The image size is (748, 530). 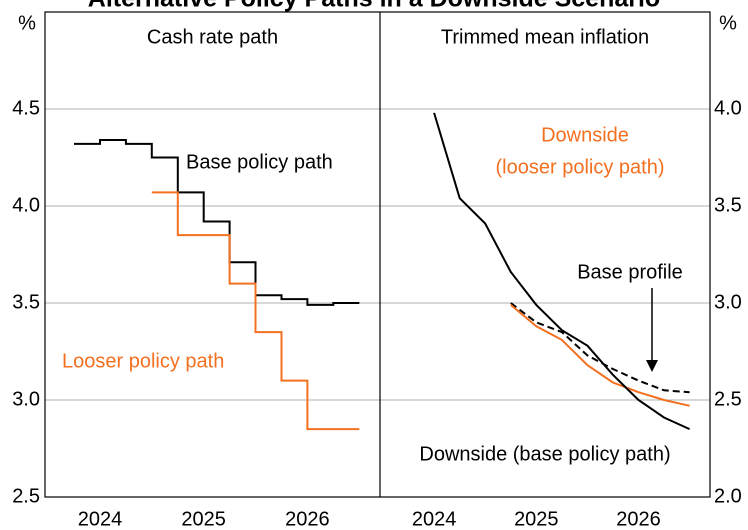 What do you see at coordinates (143, 361) in the screenshot?
I see `series-label: Looser policy path` at bounding box center [143, 361].